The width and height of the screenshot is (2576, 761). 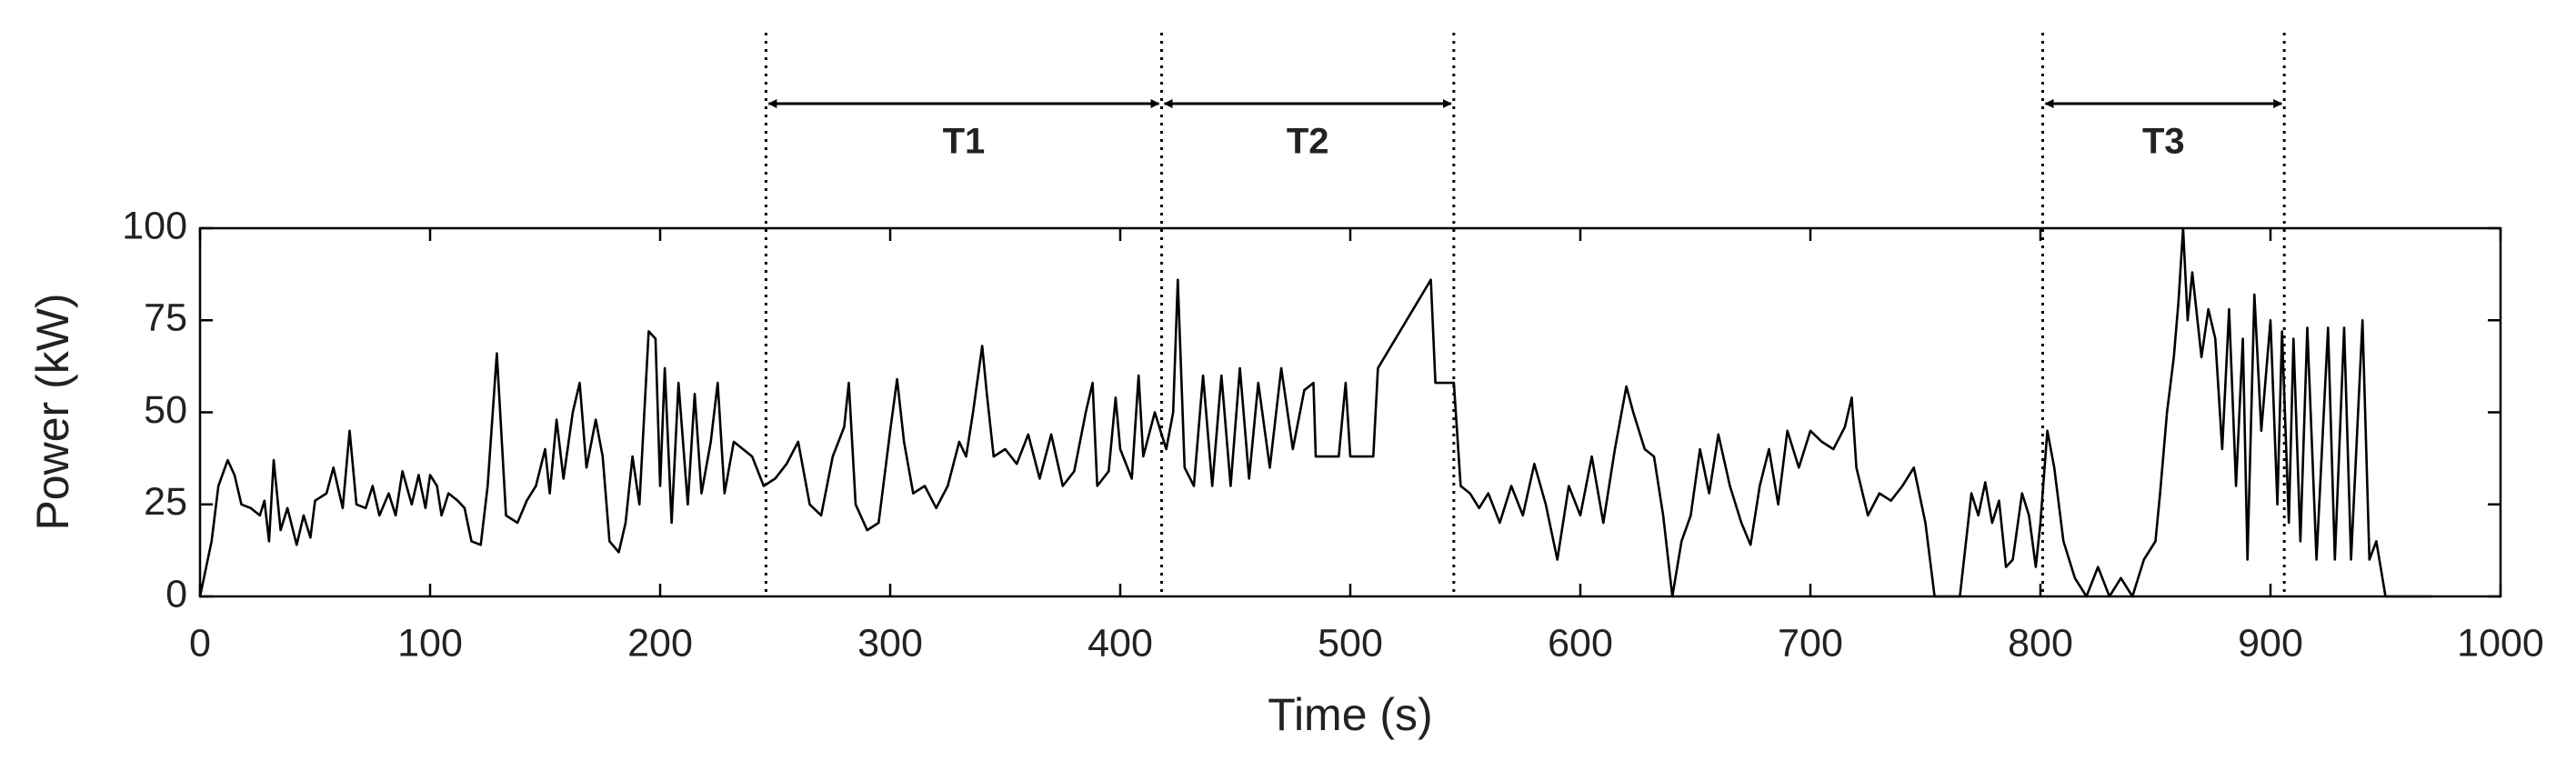 What do you see at coordinates (200, 643) in the screenshot?
I see `x-tick-label: 0` at bounding box center [200, 643].